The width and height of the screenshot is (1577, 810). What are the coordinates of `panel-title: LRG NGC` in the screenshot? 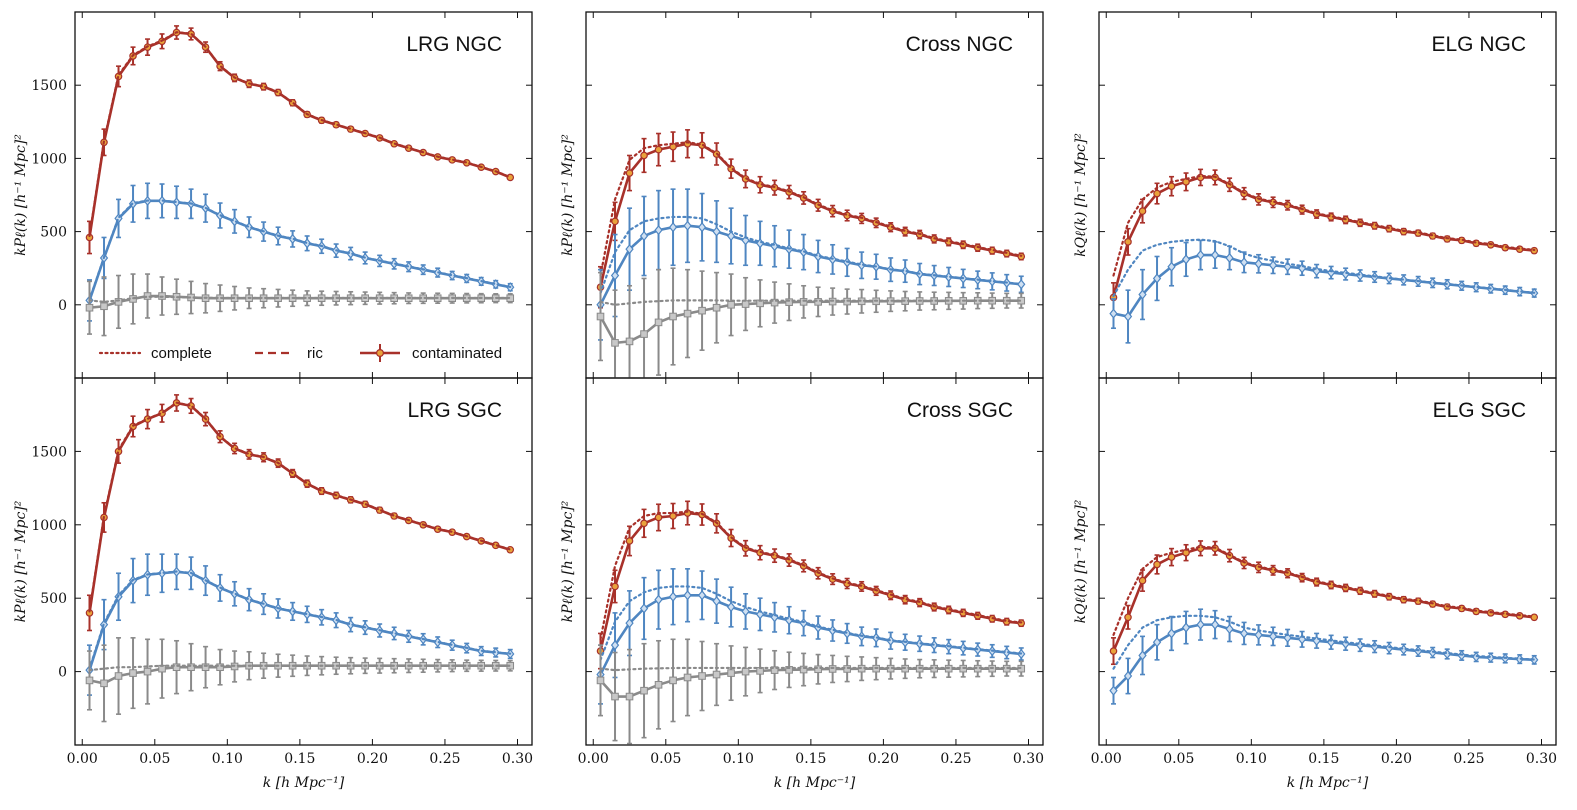 It's located at (454, 44).